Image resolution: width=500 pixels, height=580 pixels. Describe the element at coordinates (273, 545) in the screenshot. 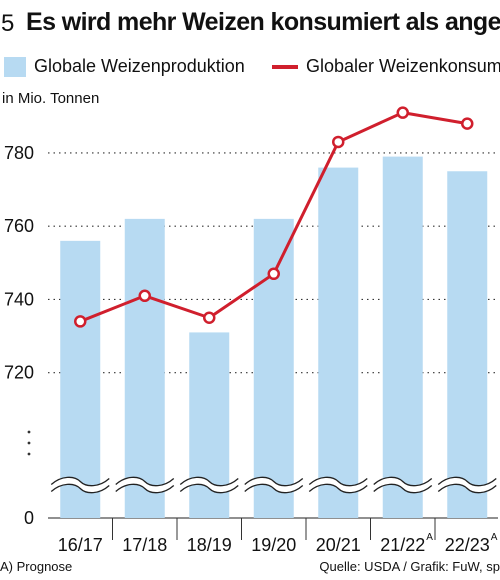

I see `x-tick-label: 19/20` at that location.